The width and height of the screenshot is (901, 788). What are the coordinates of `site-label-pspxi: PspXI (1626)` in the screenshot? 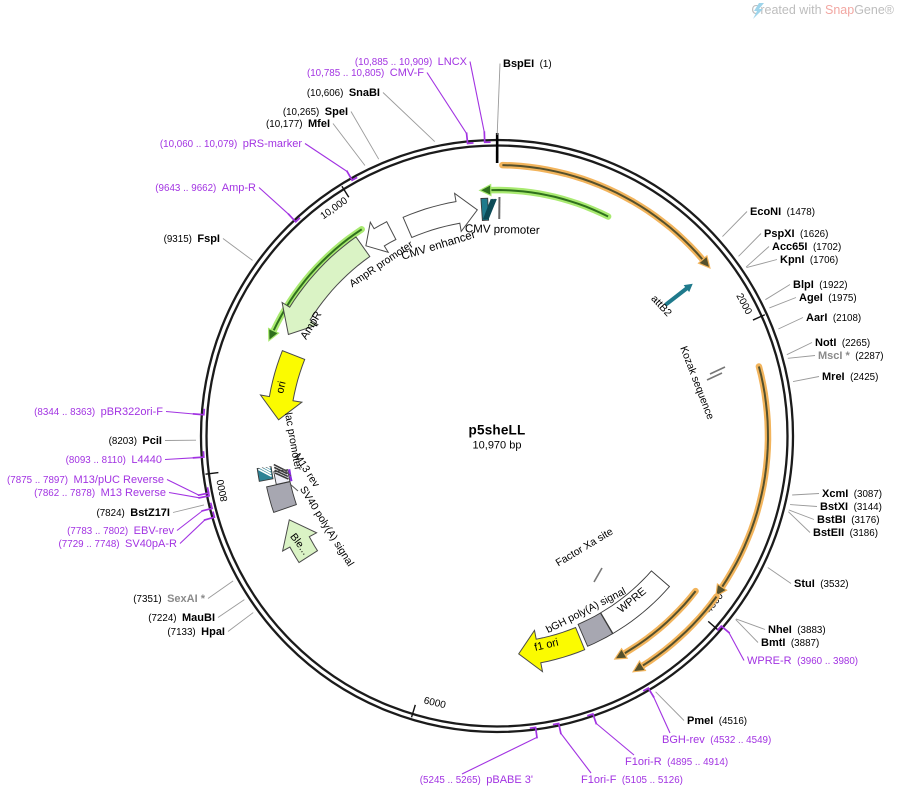 It's located at (796, 234).